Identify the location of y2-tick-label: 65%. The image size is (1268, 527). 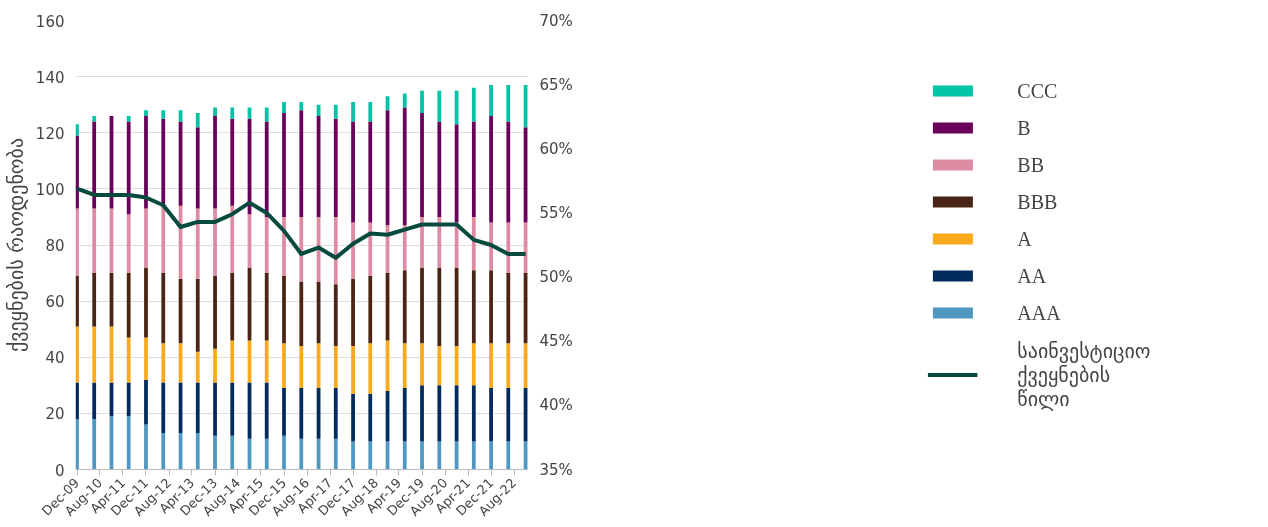
(556, 84).